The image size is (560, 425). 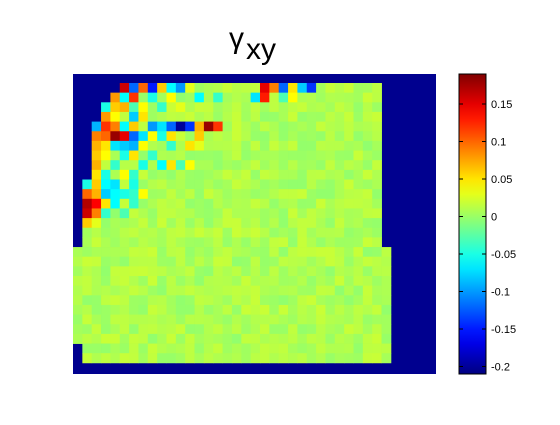 I want to click on colorbar-frame, so click(x=472, y=224).